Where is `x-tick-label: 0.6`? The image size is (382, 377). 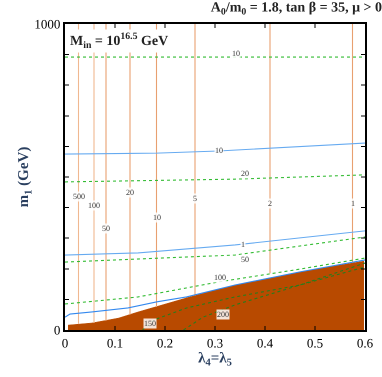 x-tick-label: 0.6 is located at coordinates (365, 343).